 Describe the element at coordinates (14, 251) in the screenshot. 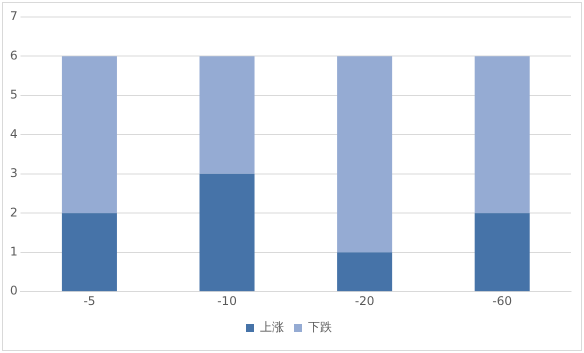

I see `y-tick-label: 1` at that location.